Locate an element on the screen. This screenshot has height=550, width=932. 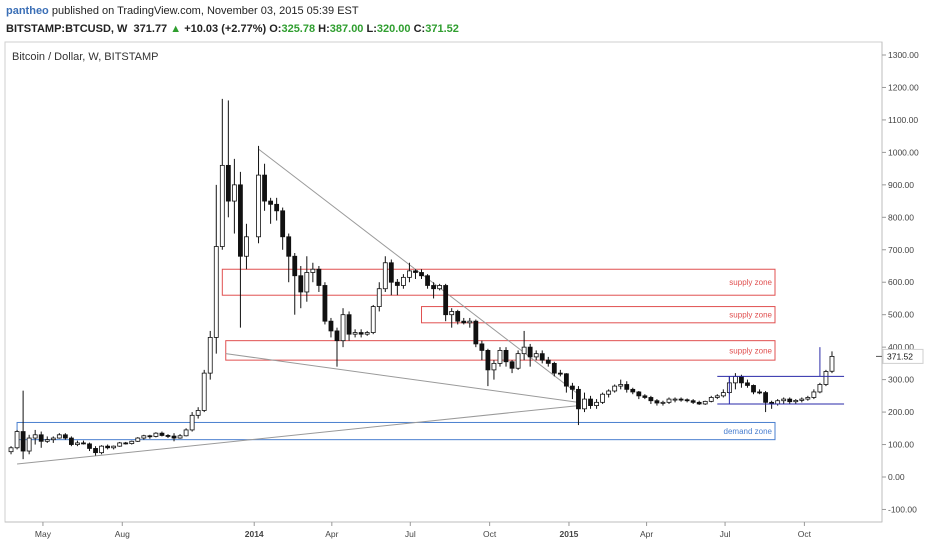
y-tick-label: 200.00 is located at coordinates (901, 412).